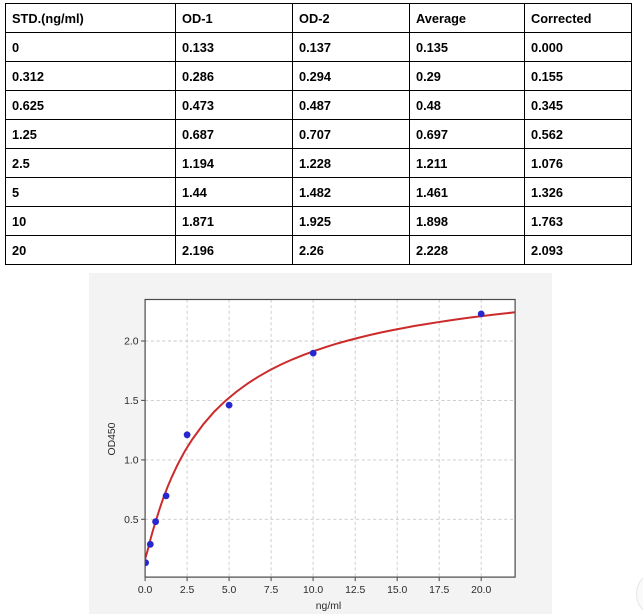 This screenshot has width=643, height=614. I want to click on svg-text: OD450, so click(112, 438).